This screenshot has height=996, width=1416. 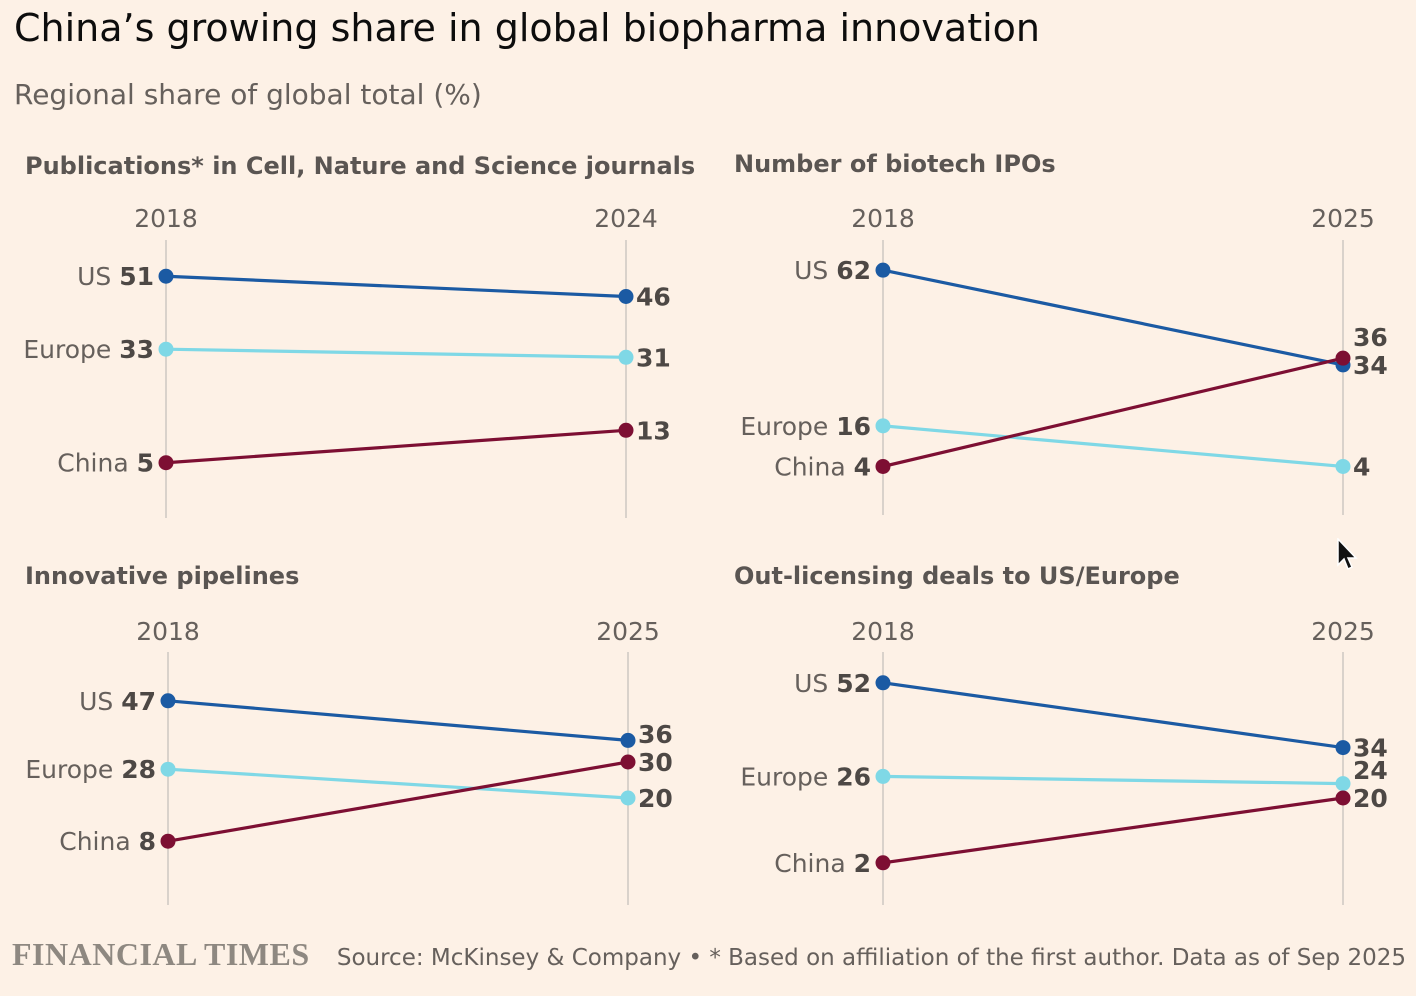 What do you see at coordinates (805, 426) in the screenshot?
I see `series-label-europe: Europe 16` at bounding box center [805, 426].